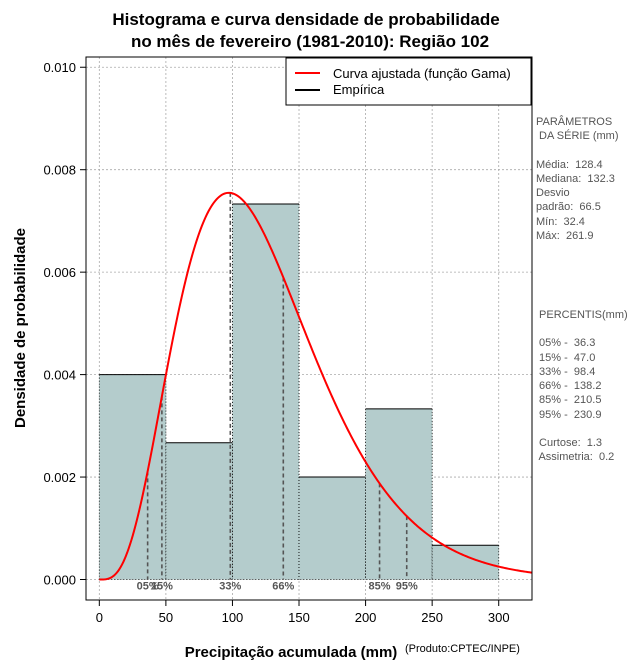 Image resolution: width=640 pixels, height=660 pixels. What do you see at coordinates (574, 122) in the screenshot?
I see `params-title-1: PARÂMETROS` at bounding box center [574, 122].